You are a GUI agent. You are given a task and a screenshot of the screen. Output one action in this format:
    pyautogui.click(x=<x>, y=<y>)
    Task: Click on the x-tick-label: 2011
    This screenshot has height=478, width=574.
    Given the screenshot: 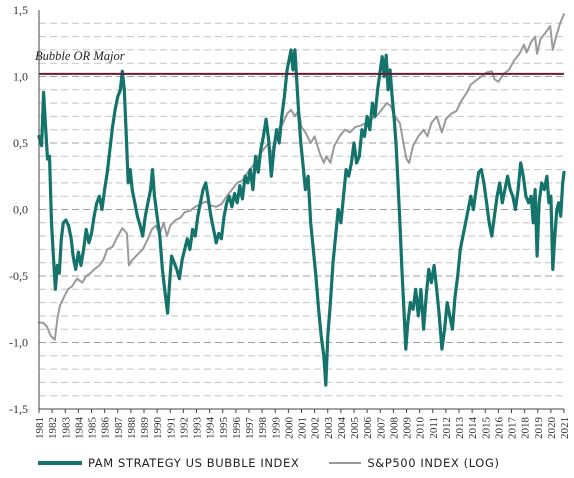 What is the action you would take?
    pyautogui.click(x=434, y=428)
    